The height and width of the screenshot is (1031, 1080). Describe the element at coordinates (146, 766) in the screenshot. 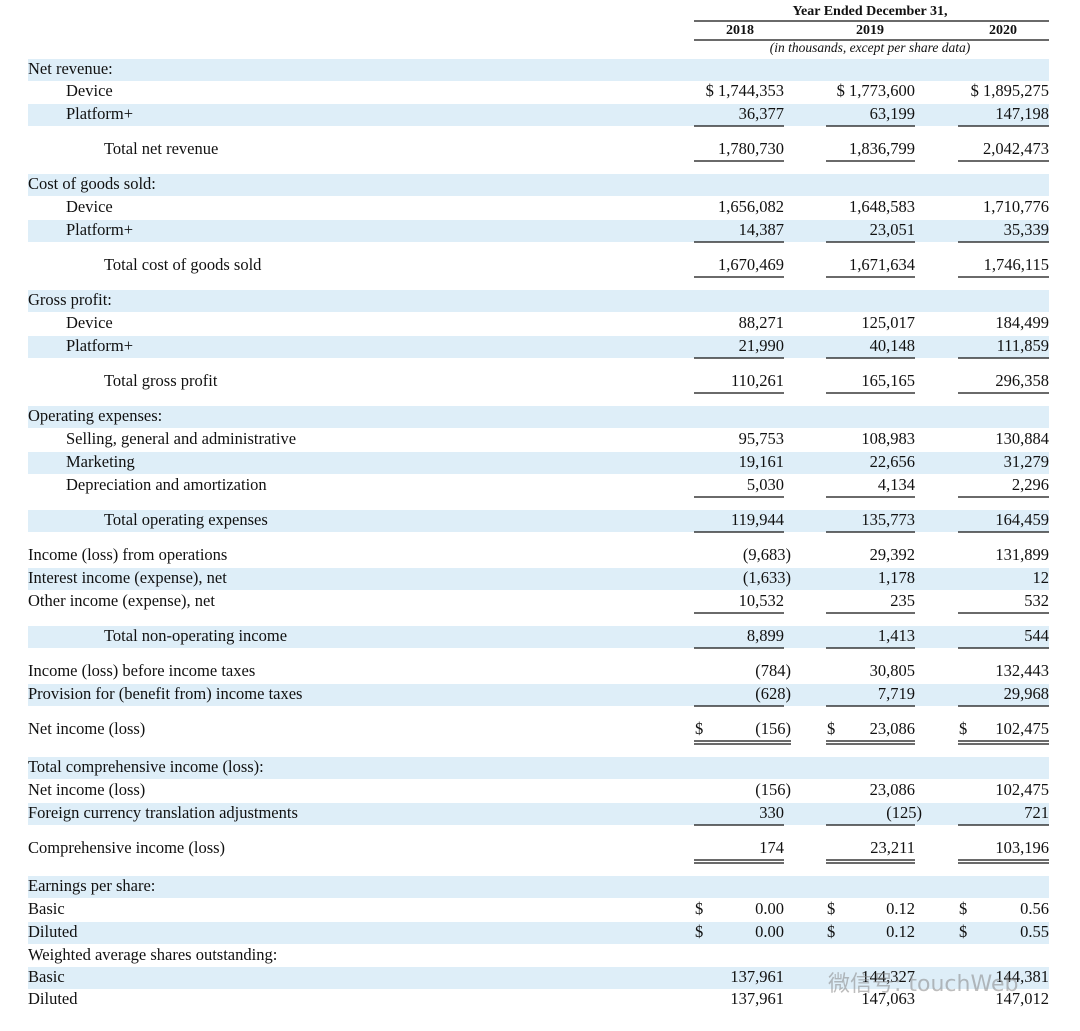

I see `row-label: Total comprehensive income (loss):` at that location.